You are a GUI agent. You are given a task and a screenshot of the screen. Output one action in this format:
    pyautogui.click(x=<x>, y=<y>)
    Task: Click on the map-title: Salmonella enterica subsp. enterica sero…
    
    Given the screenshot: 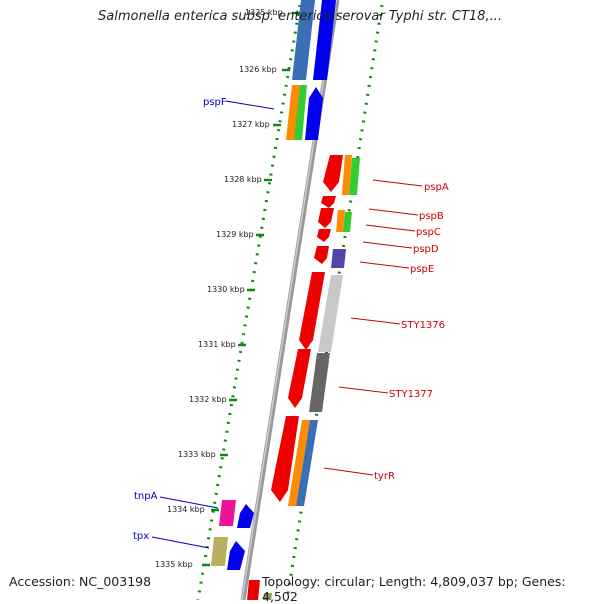 What is the action you would take?
    pyautogui.click(x=300, y=16)
    